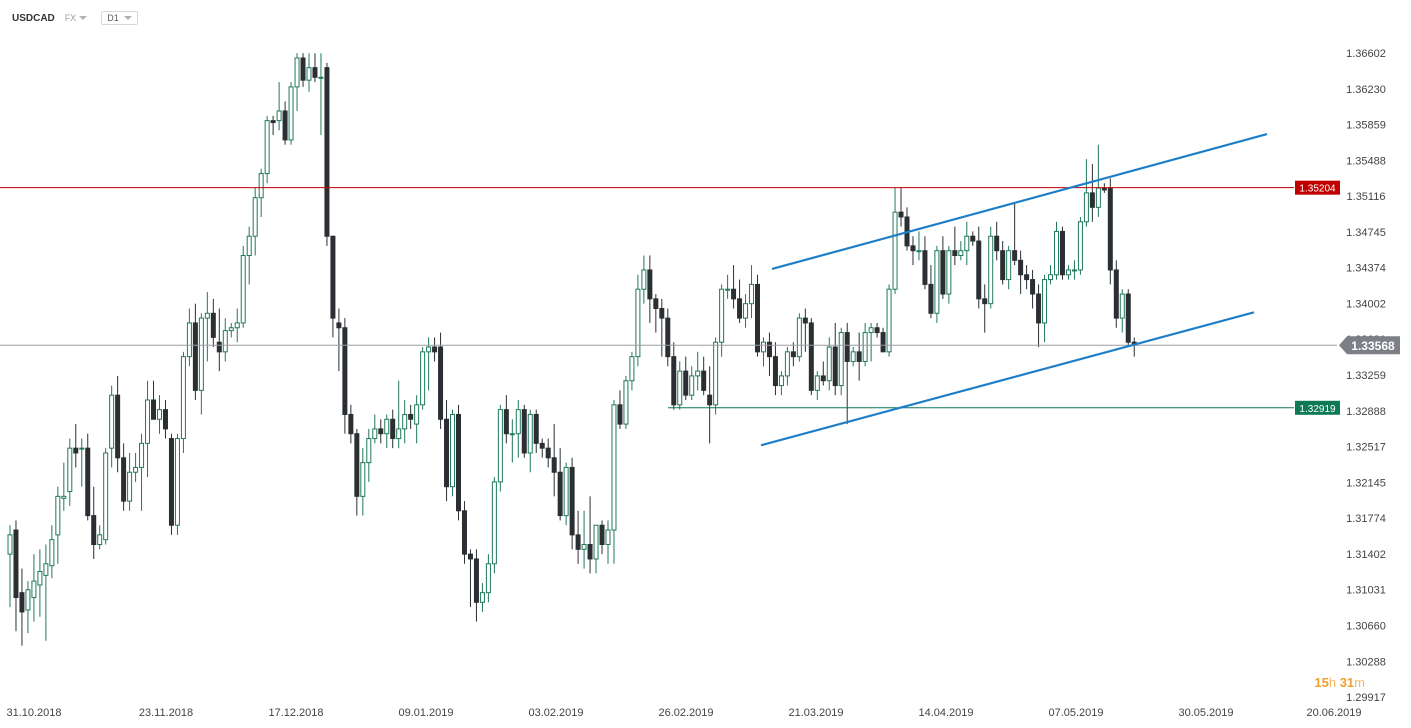  I want to click on y-tick-label: 1.32145, so click(1366, 483).